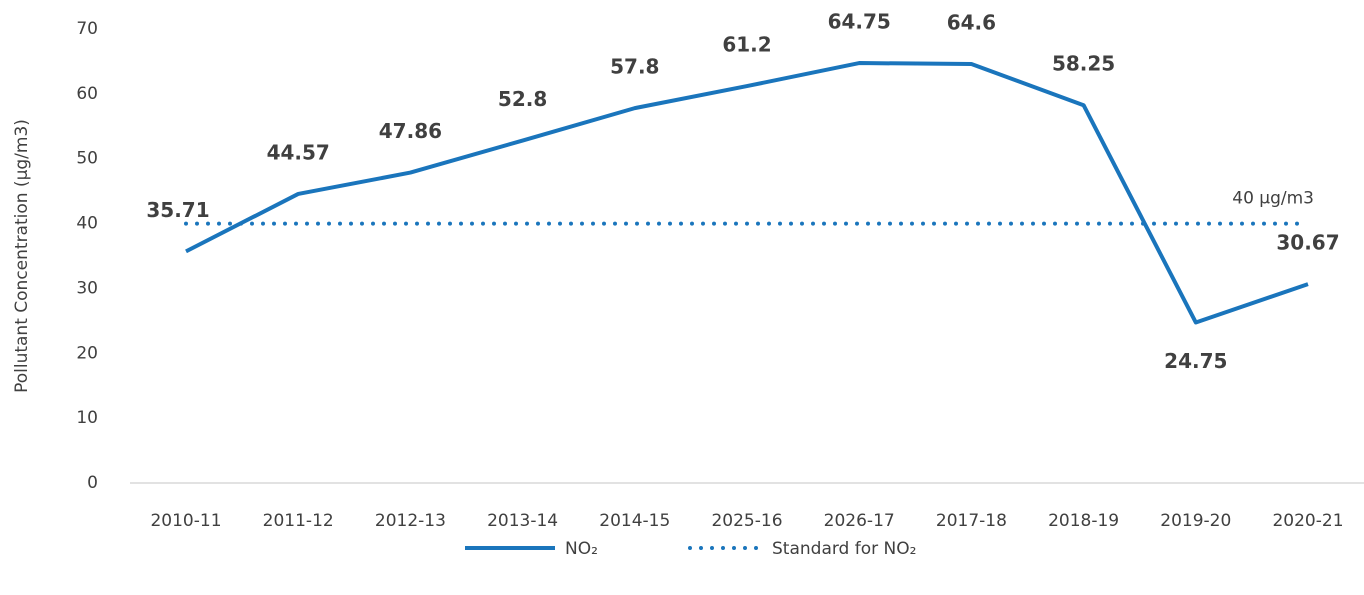  Describe the element at coordinates (522, 99) in the screenshot. I see `data-label: 52.8` at that location.